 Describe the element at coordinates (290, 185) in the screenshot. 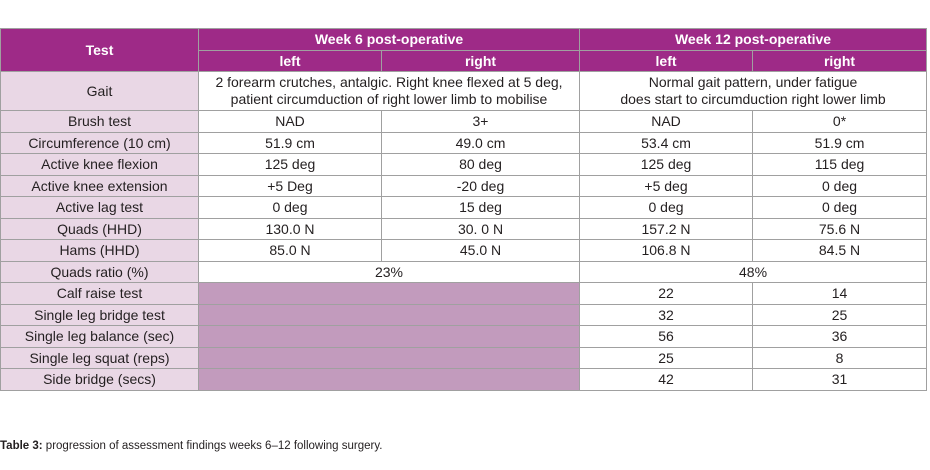

I see `cell-week6-left: +5 Deg` at that location.